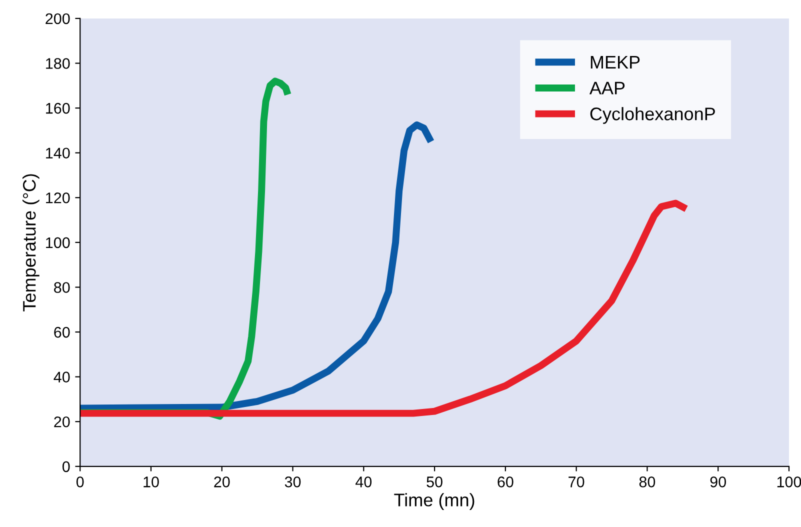  I want to click on x-tick-label: 40, so click(364, 482).